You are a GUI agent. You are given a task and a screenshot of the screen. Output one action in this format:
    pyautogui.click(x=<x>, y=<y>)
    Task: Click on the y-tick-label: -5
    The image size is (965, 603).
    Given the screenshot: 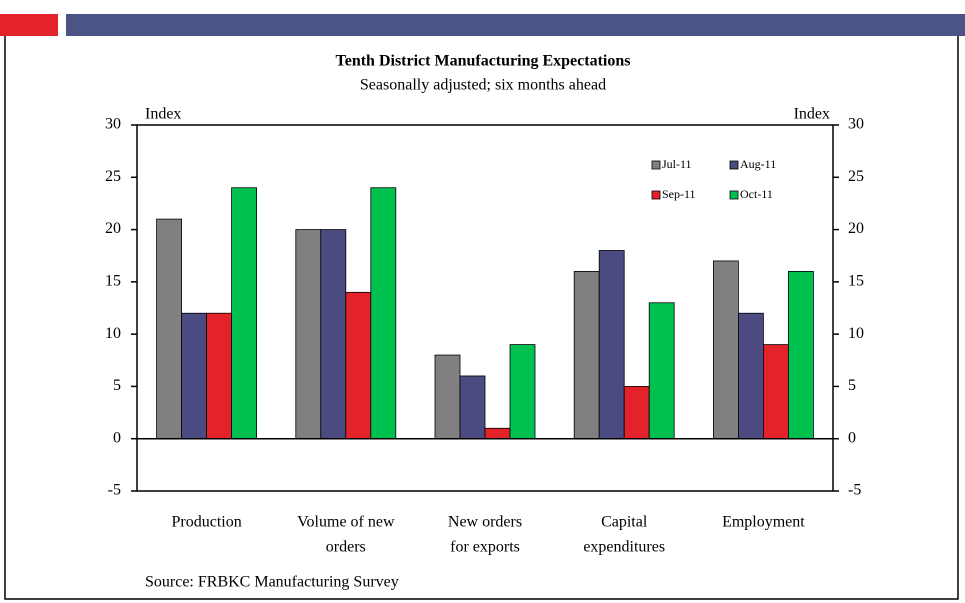 What is the action you would take?
    pyautogui.click(x=114, y=490)
    